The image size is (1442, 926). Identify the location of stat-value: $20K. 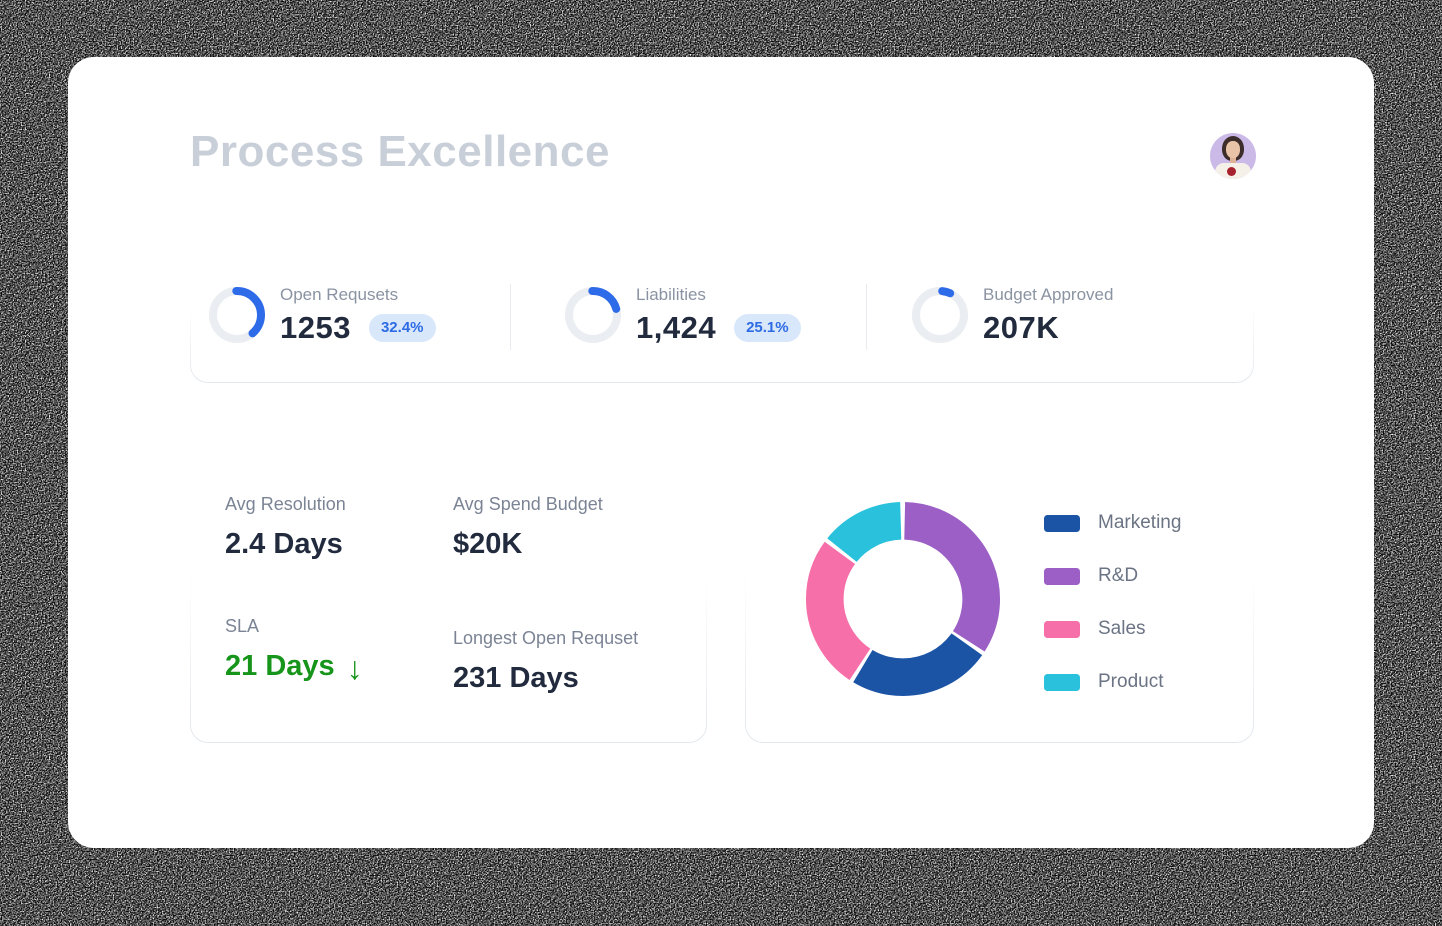
(488, 544).